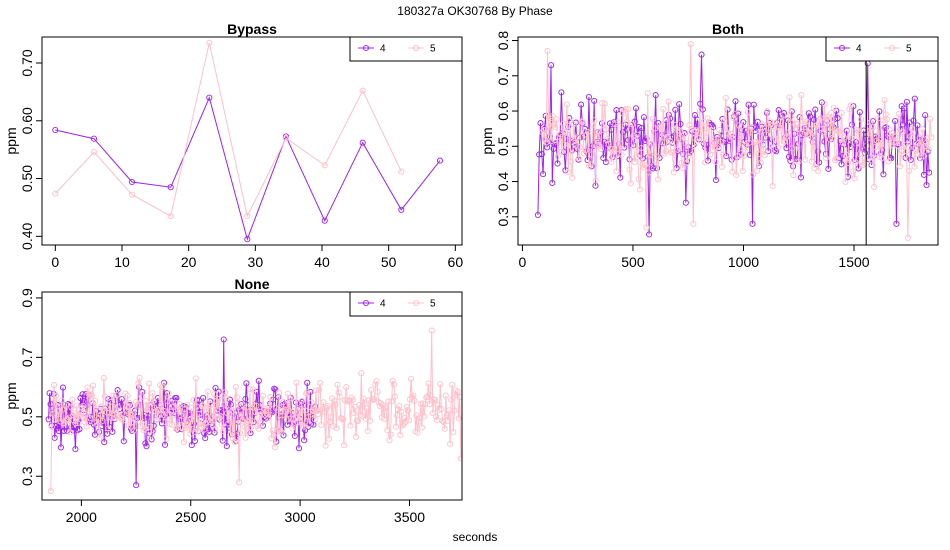 The width and height of the screenshot is (950, 550). Describe the element at coordinates (190, 517) in the screenshot. I see `x-tick-label: 2500` at that location.